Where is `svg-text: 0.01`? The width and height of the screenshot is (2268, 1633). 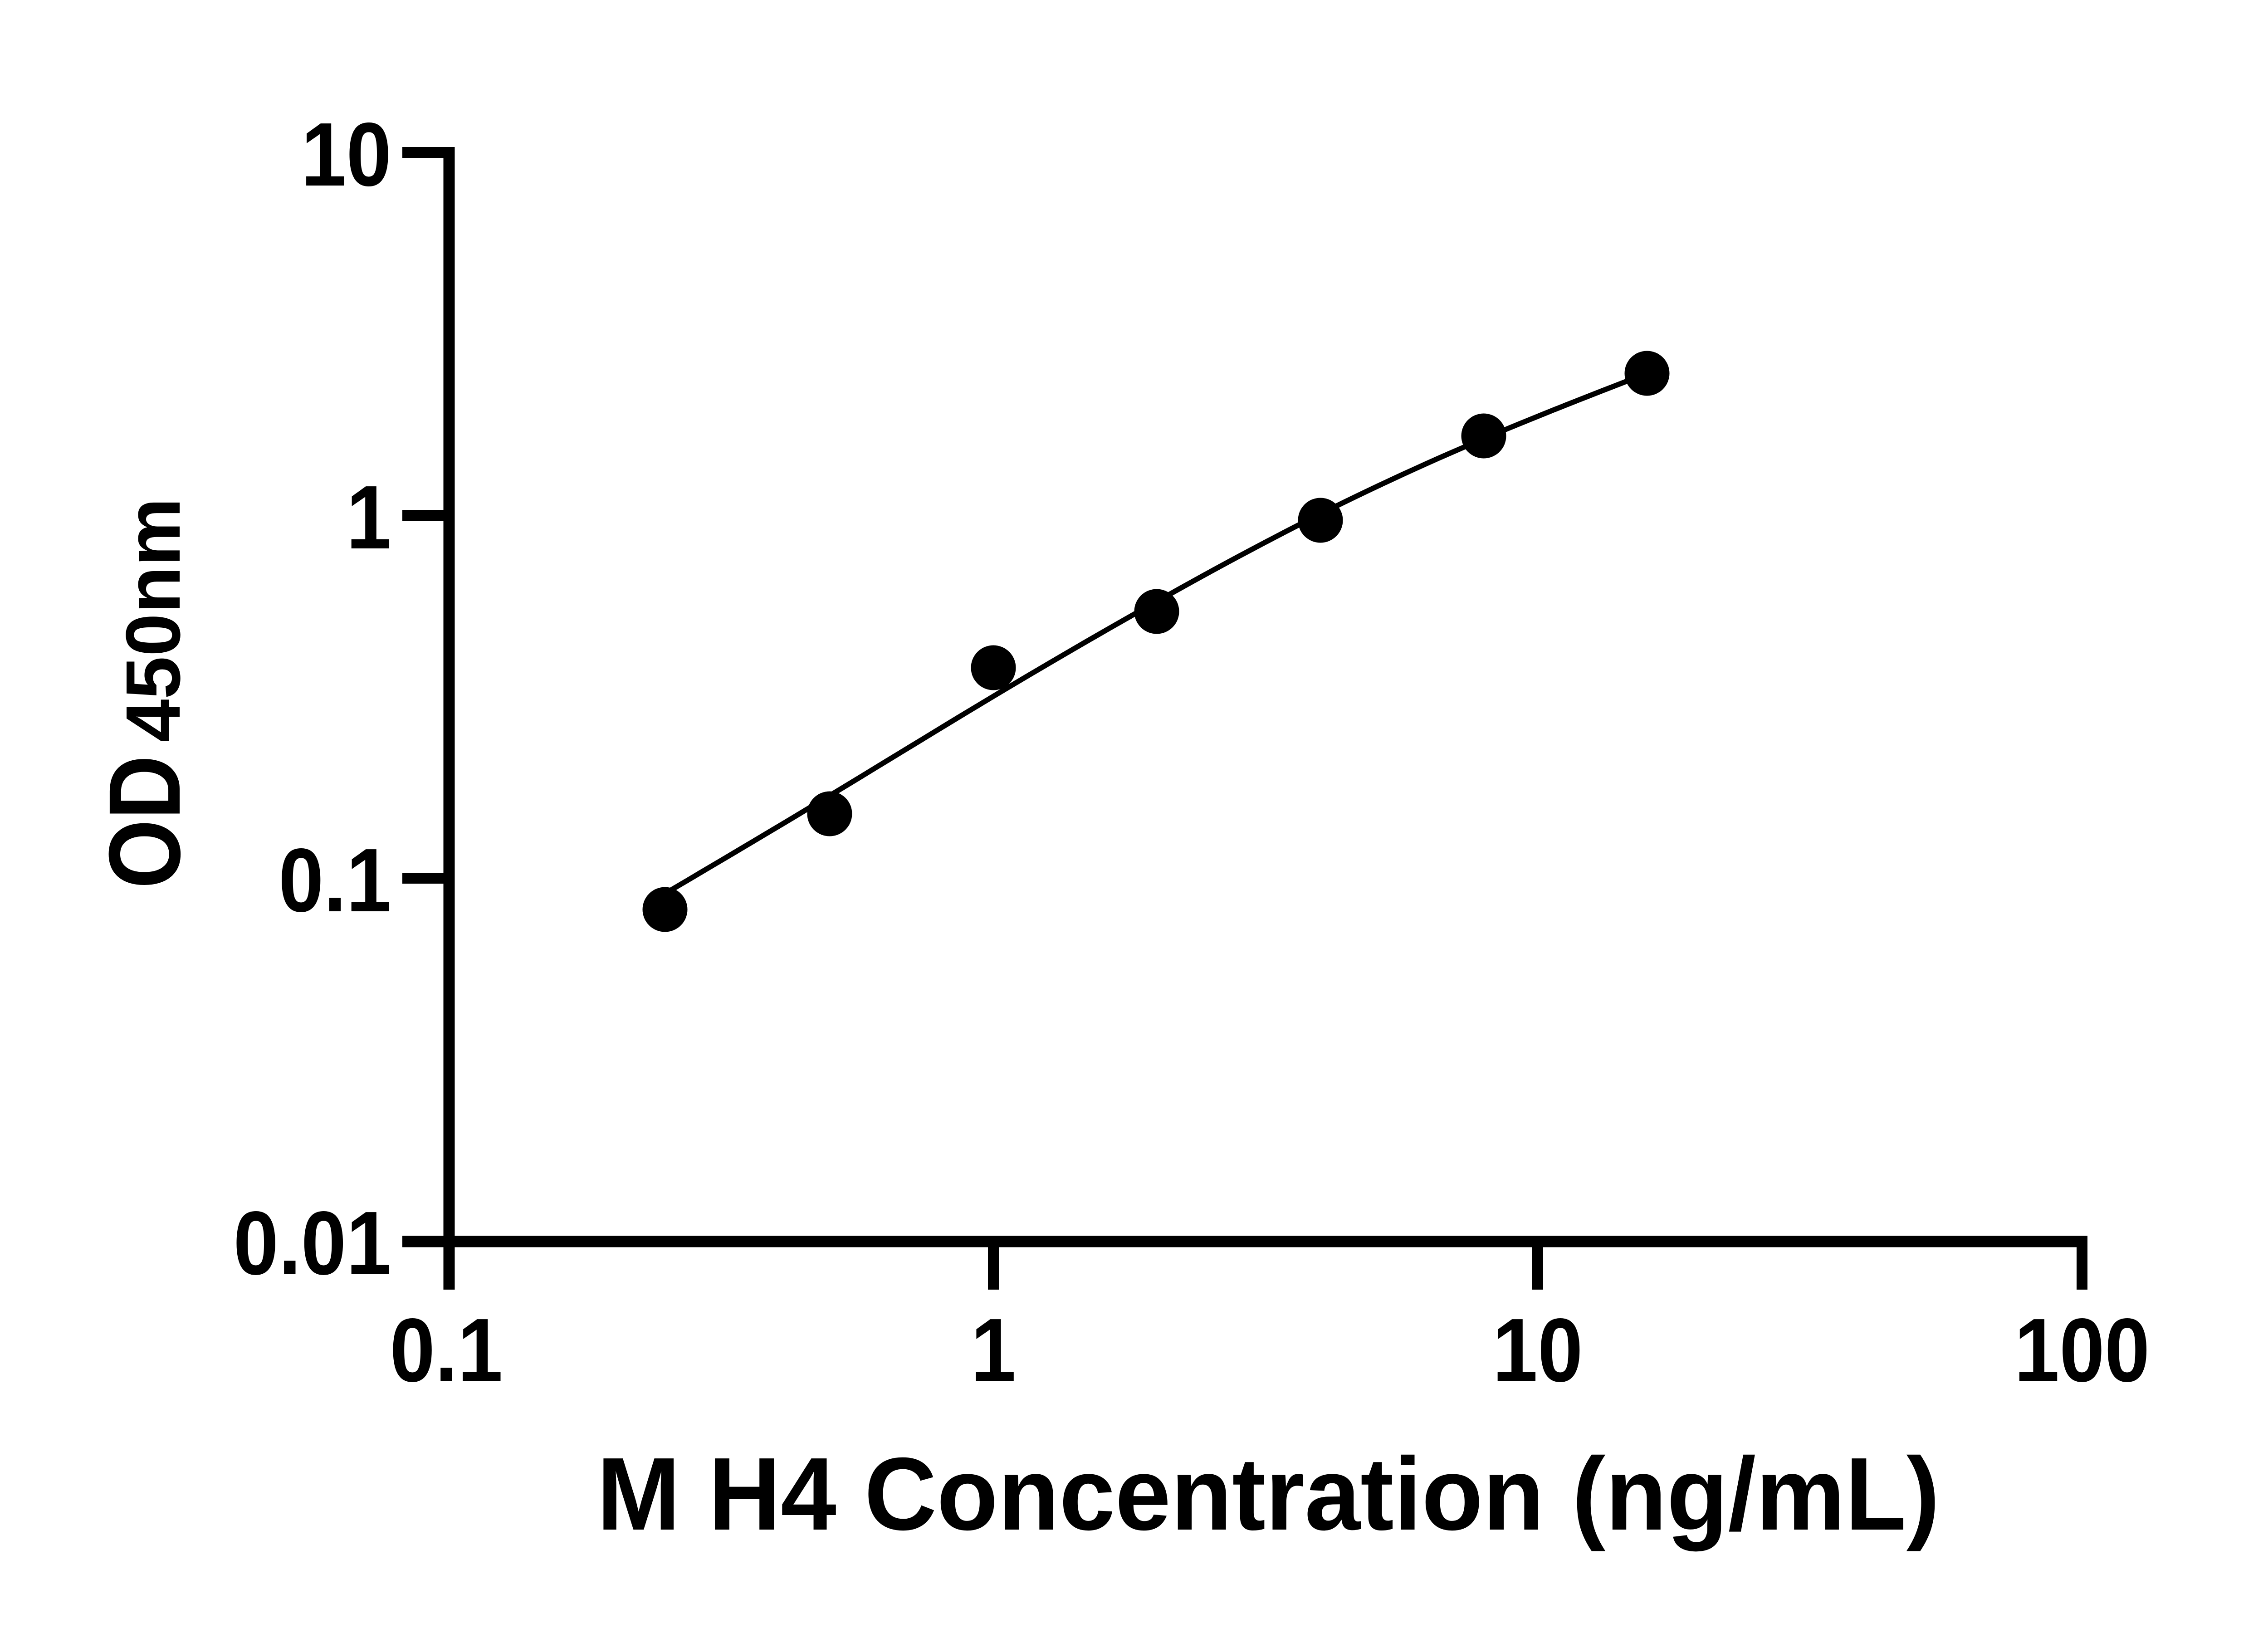
svg-text: 0.01 is located at coordinates (312, 1243).